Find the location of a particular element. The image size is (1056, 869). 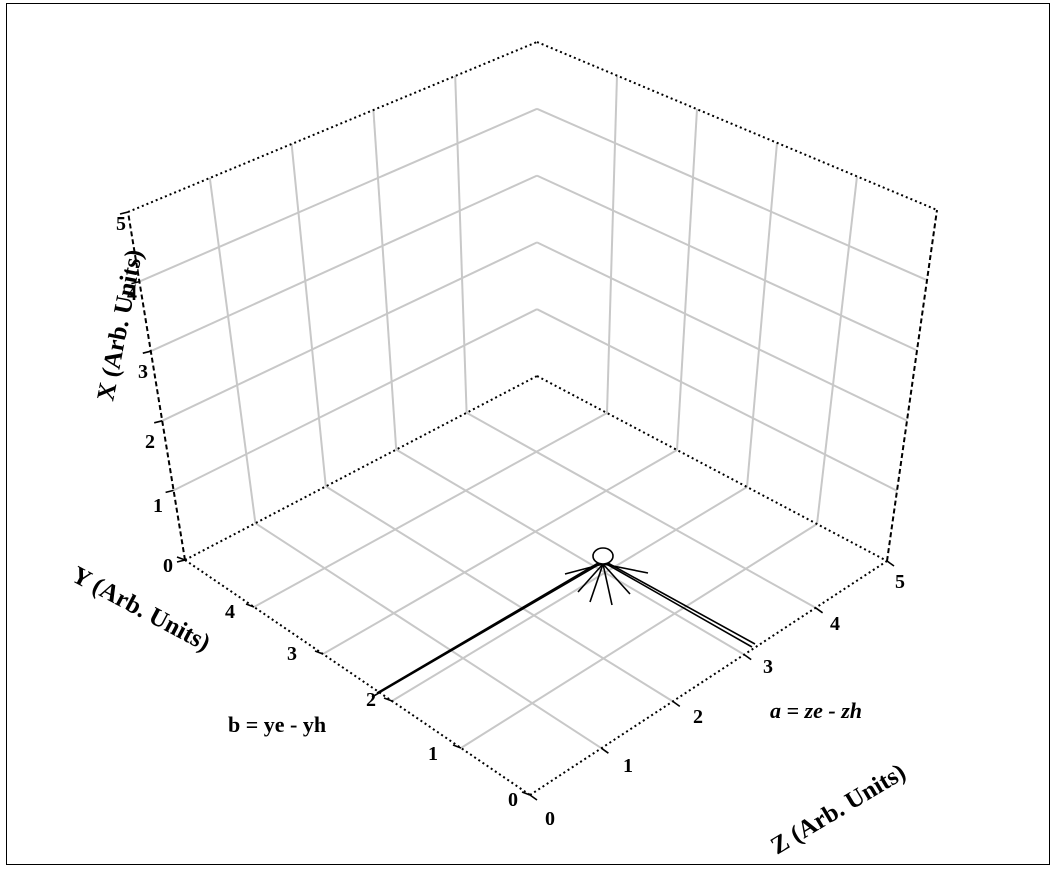

x-axis-edge is located at coordinates (156, 386).